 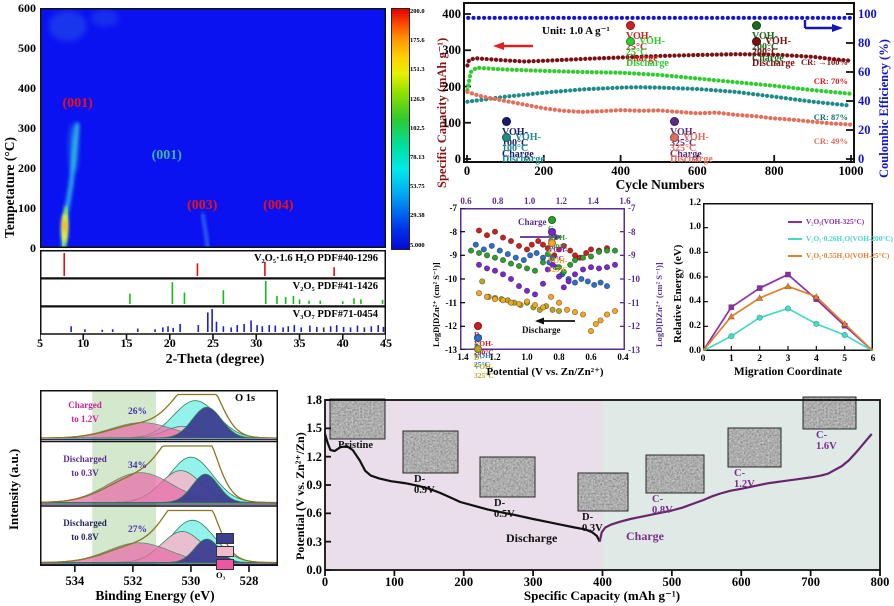 I want to click on xrd-x-axis-title: 2-Theta (degree), so click(x=215, y=359).